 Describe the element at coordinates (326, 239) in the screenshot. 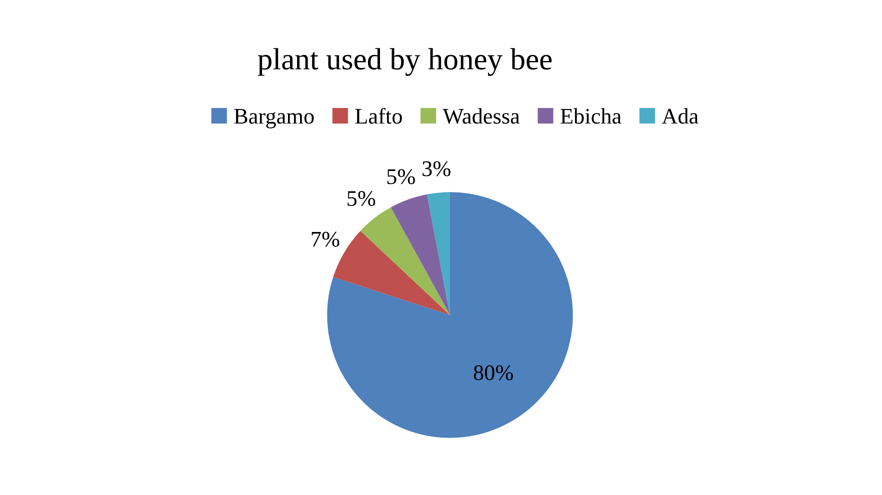

I see `data-label: 7%` at that location.